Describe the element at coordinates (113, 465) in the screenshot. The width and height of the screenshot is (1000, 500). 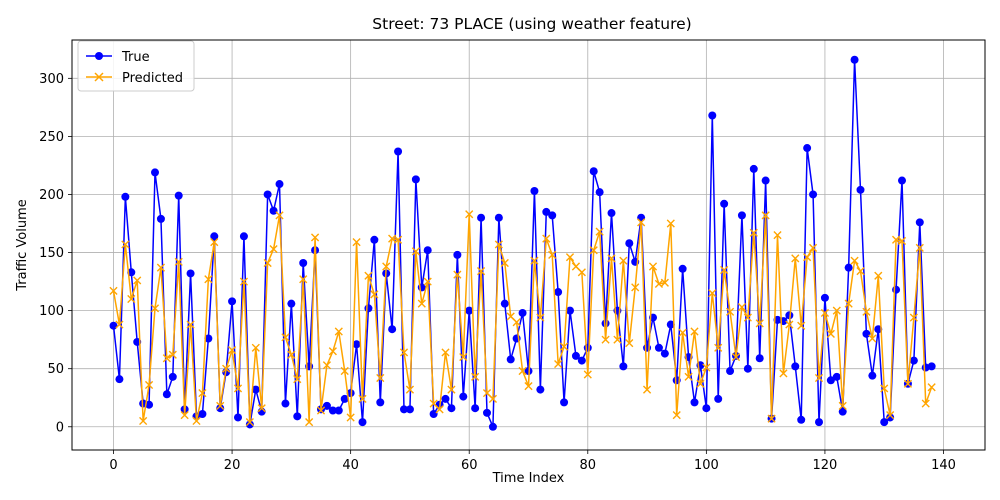
I see `x-tick-label: 0` at that location.